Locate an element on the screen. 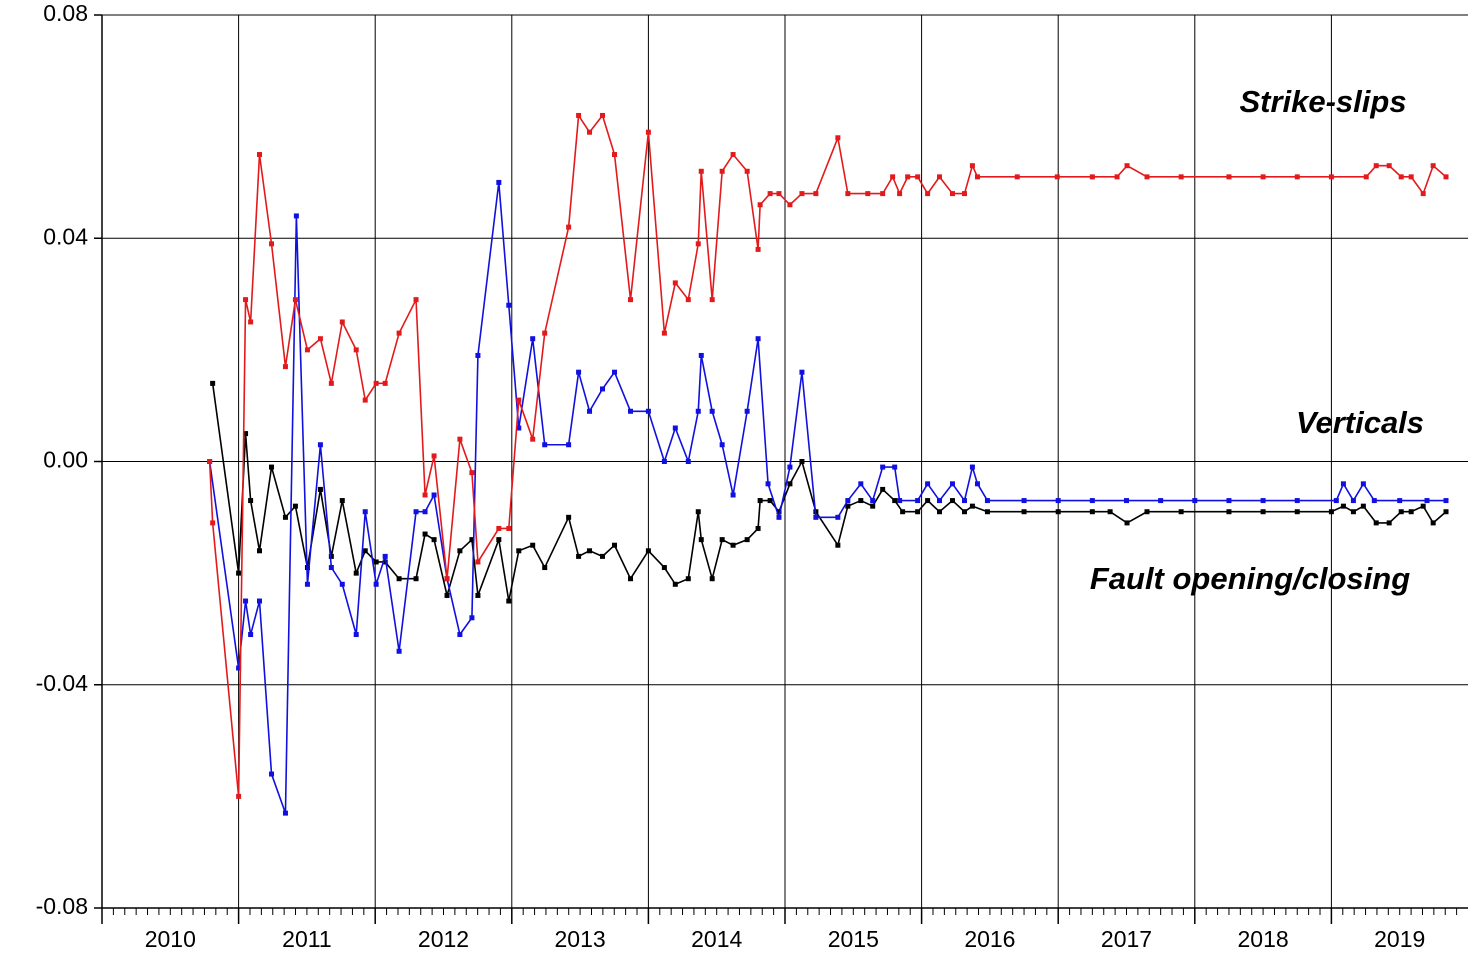 The height and width of the screenshot is (958, 1470). x-tick-label: 2010 is located at coordinates (170, 939).